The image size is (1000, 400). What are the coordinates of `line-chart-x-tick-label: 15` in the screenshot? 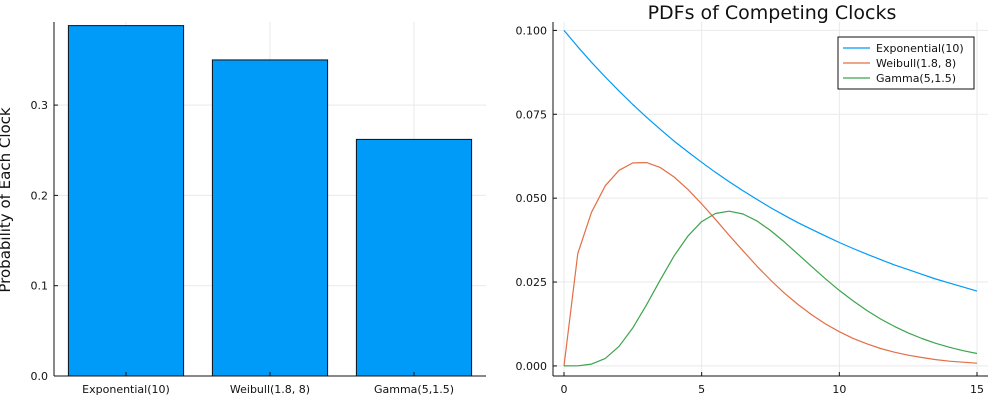 It's located at (977, 389).